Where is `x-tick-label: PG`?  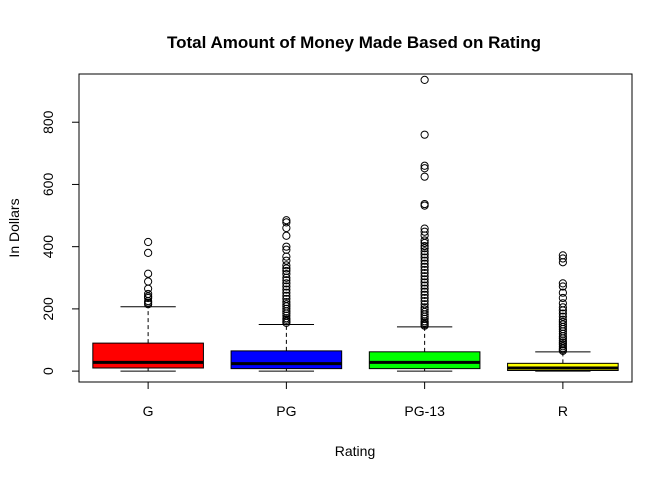
x-tick-label: PG is located at coordinates (286, 411).